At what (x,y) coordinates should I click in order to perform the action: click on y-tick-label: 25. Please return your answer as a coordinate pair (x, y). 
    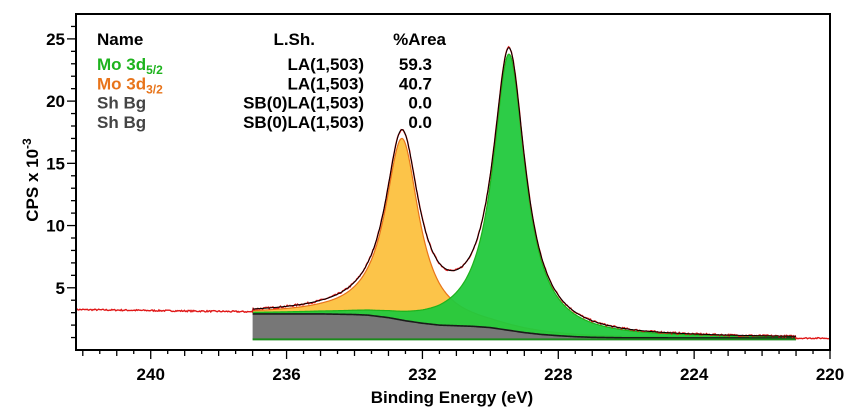
    Looking at the image, I should click on (55, 39).